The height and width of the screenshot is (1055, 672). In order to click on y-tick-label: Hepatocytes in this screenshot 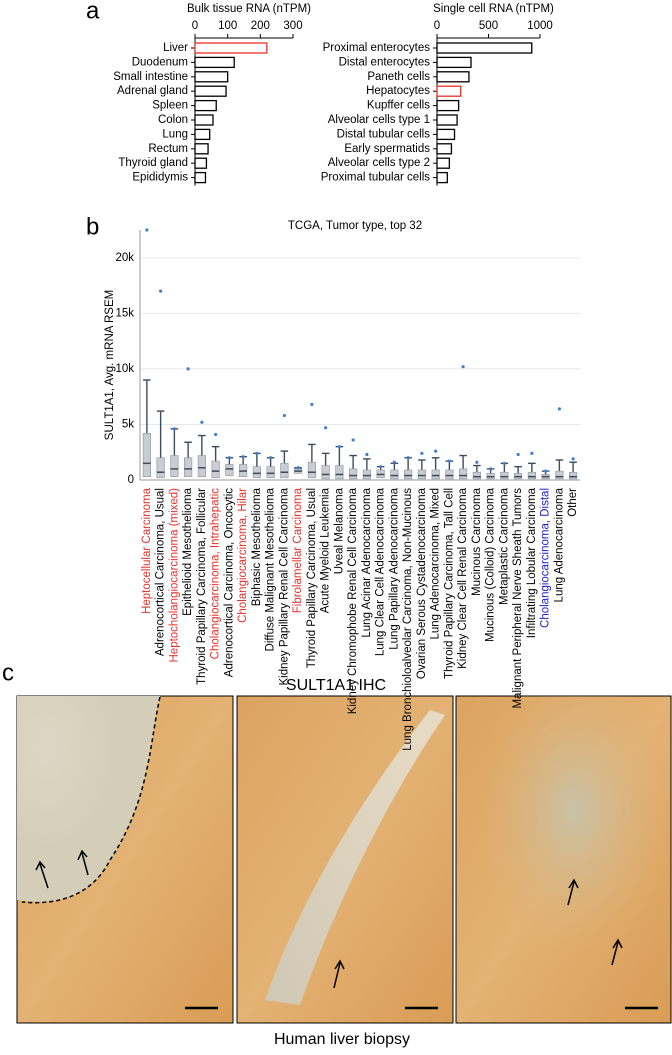, I will do `click(398, 91)`.